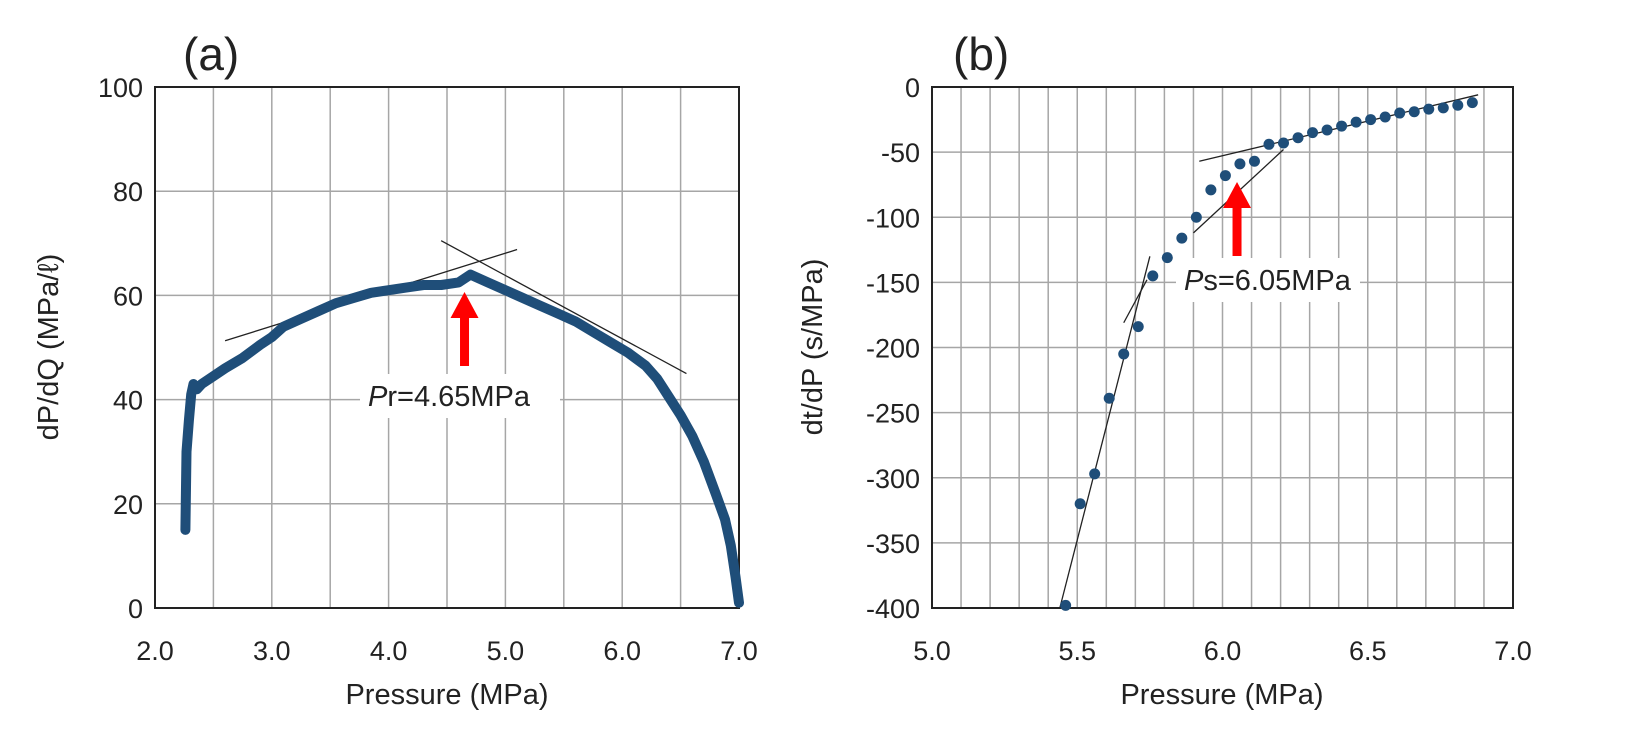  I want to click on panel-a-xlabel: Pressure (MPa), so click(446, 695).